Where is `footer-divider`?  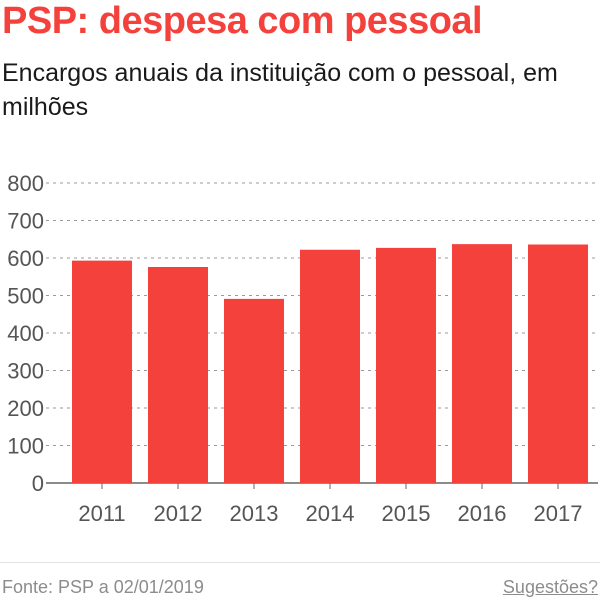 footer-divider is located at coordinates (300, 562).